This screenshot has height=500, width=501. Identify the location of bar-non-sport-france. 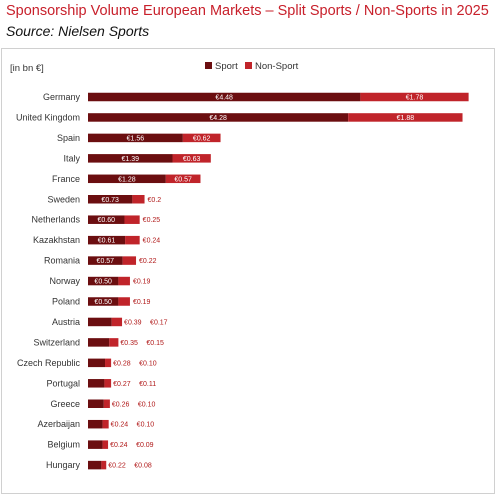
(183, 179).